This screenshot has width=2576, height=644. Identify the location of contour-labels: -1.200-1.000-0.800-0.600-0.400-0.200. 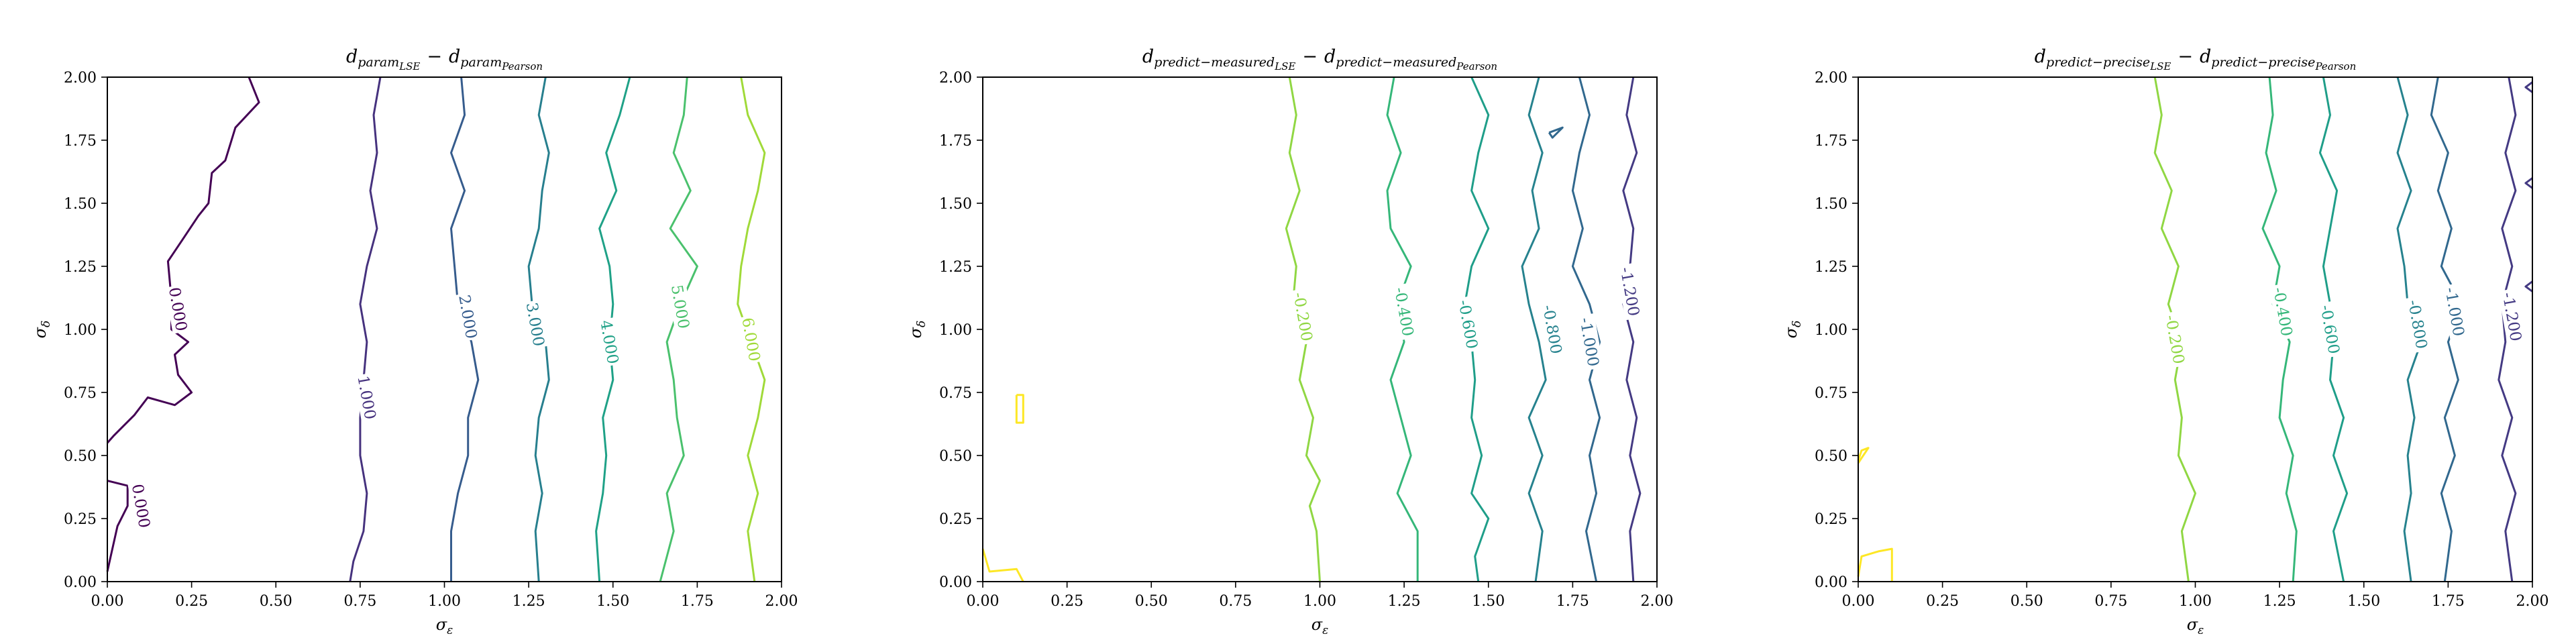
(2343, 325).